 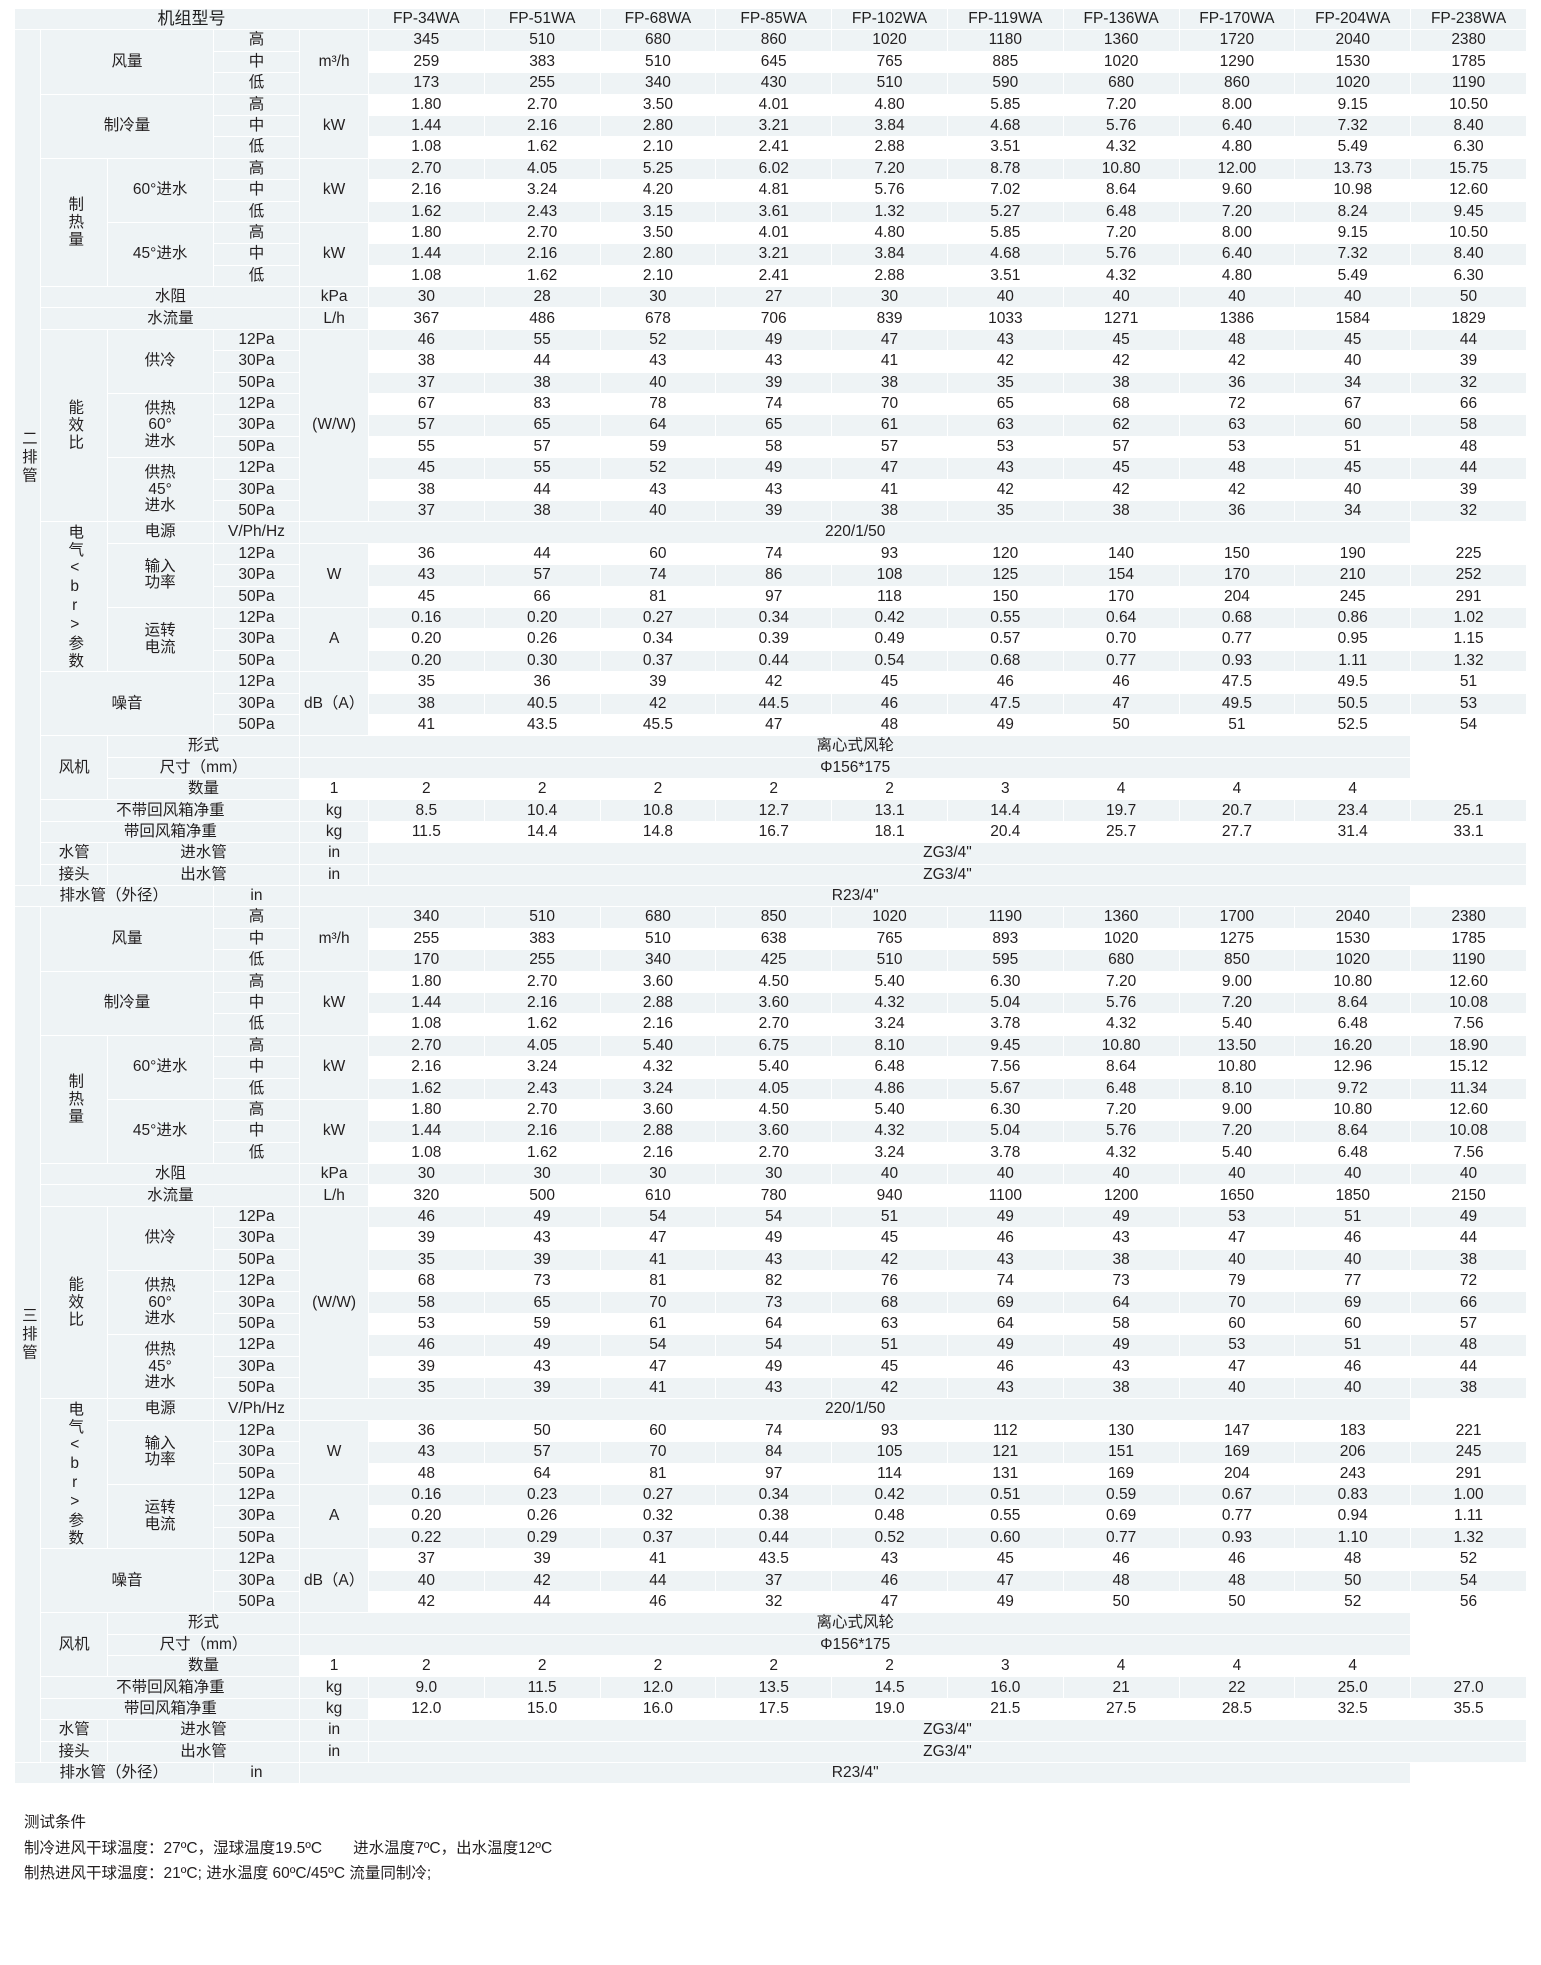 What do you see at coordinates (1005, 1281) in the screenshot?
I see `data-cell: 74` at bounding box center [1005, 1281].